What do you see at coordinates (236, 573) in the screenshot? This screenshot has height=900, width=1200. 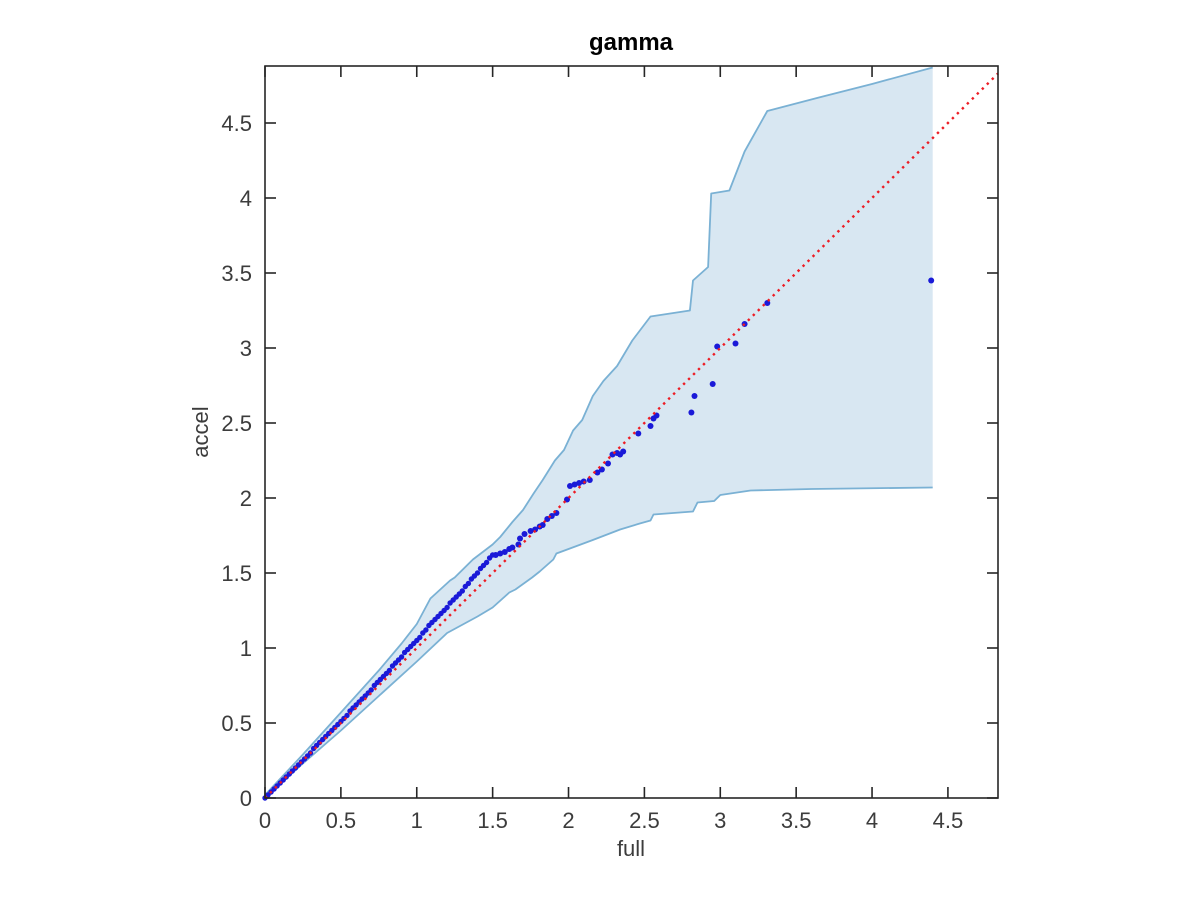 I see `y-tick-label: 1.5` at bounding box center [236, 573].